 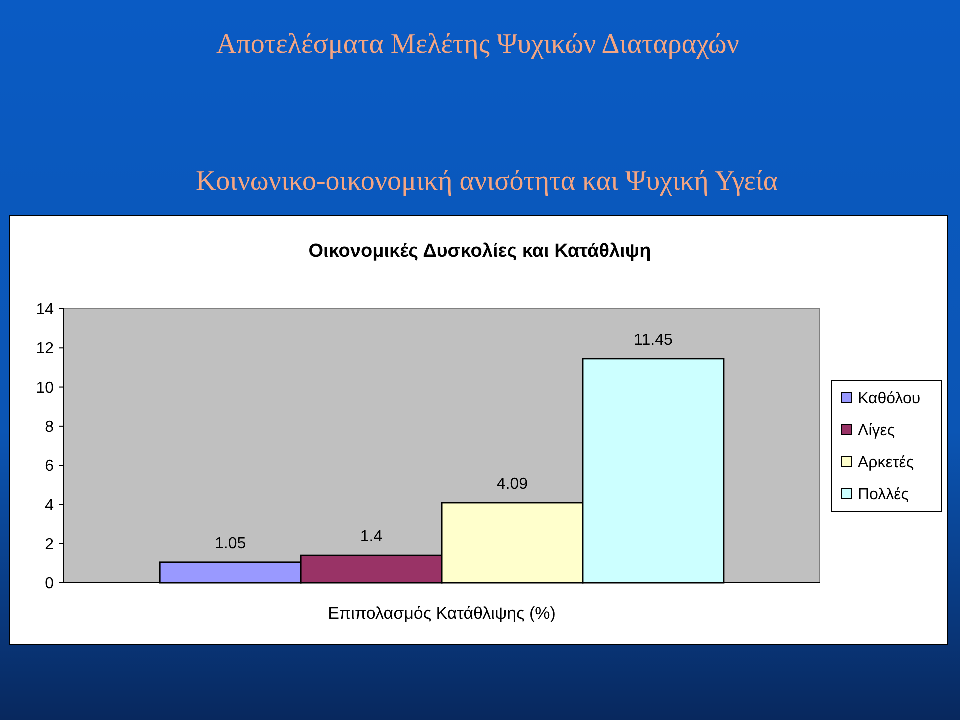 What do you see at coordinates (512, 484) in the screenshot?
I see `data-label: 4.09` at bounding box center [512, 484].